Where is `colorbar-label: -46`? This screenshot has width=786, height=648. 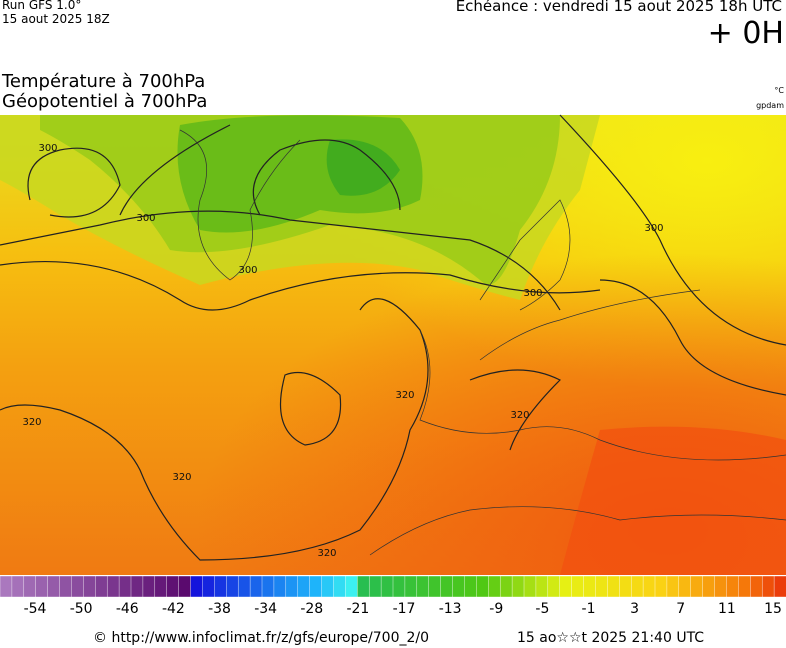 colorbar-label: -46 is located at coordinates (127, 609).